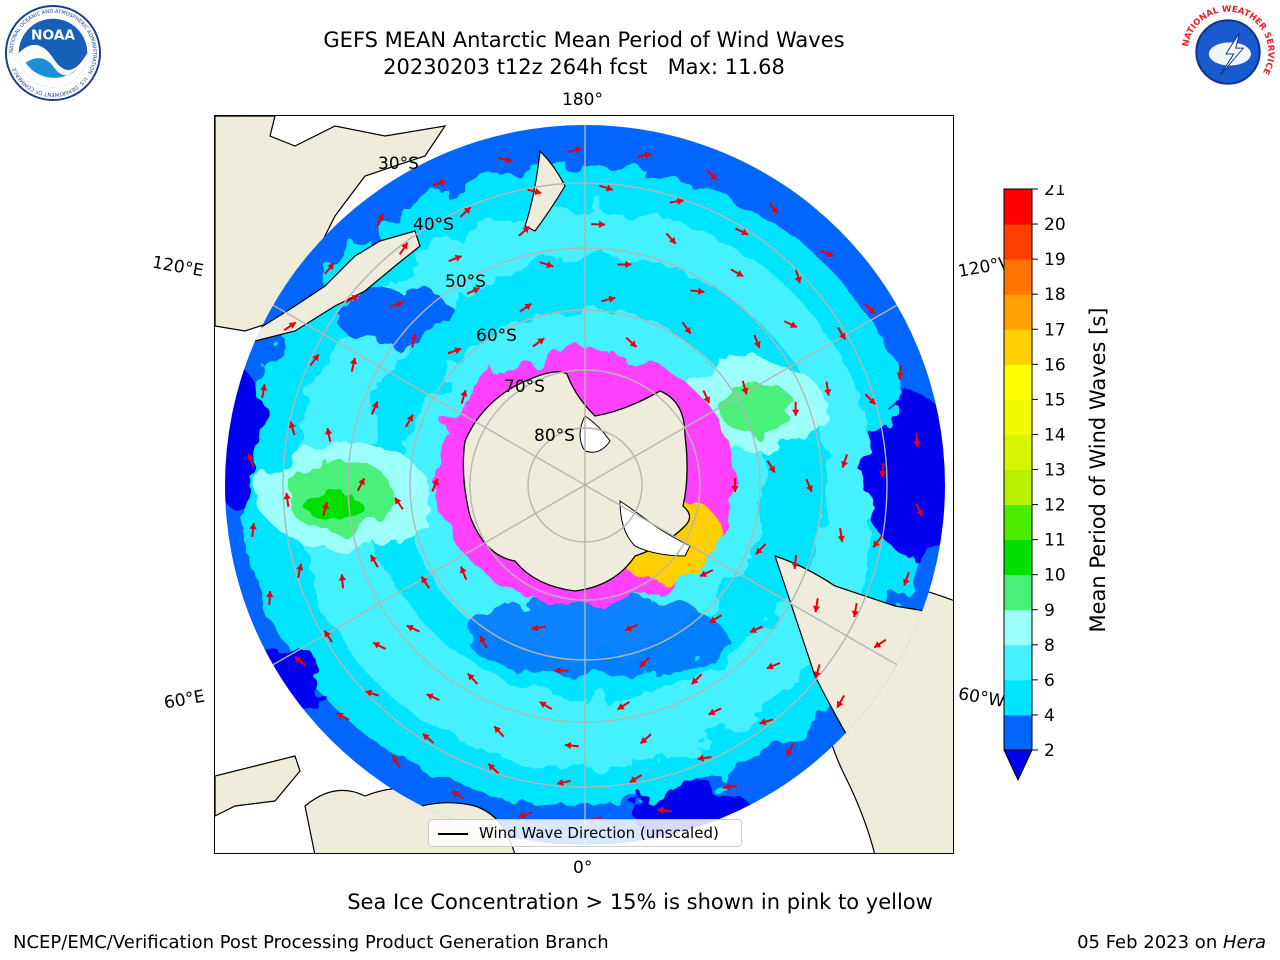  Describe the element at coordinates (398, 164) in the screenshot. I see `lat-label-30s: 30°S` at that location.